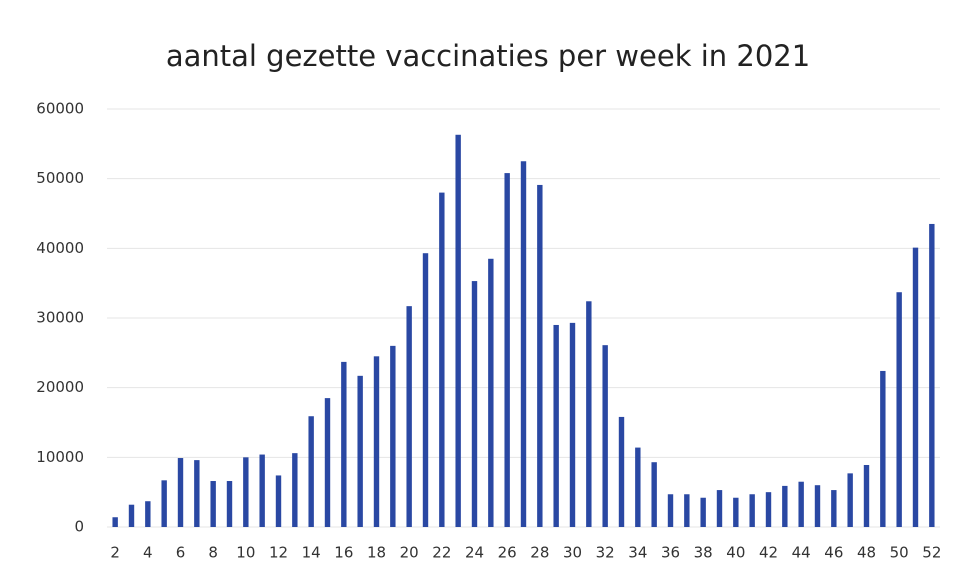 The height and width of the screenshot is (580, 955). Describe the element at coordinates (245, 553) in the screenshot. I see `x-tick-label: 10` at that location.